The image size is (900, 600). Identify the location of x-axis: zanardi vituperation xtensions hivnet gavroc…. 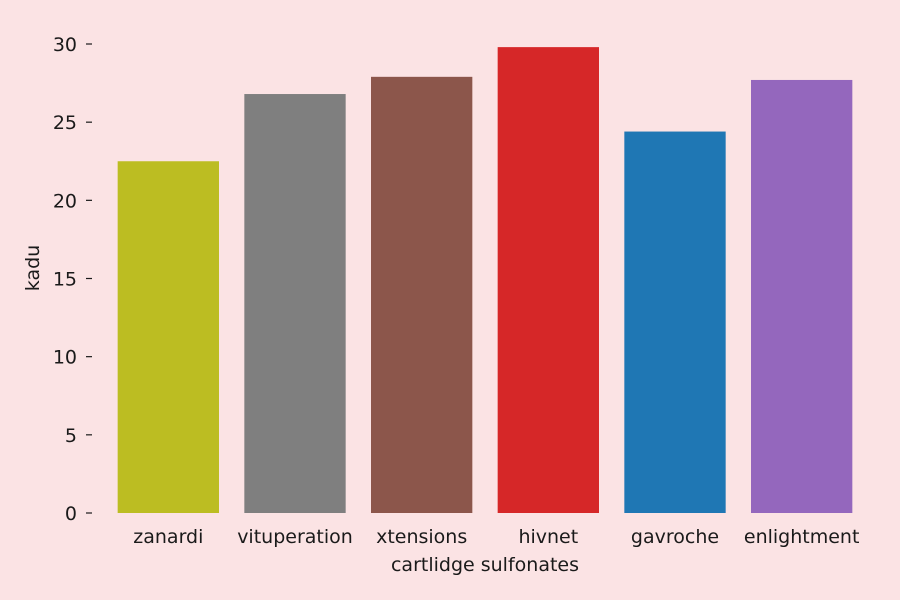
(496, 537).